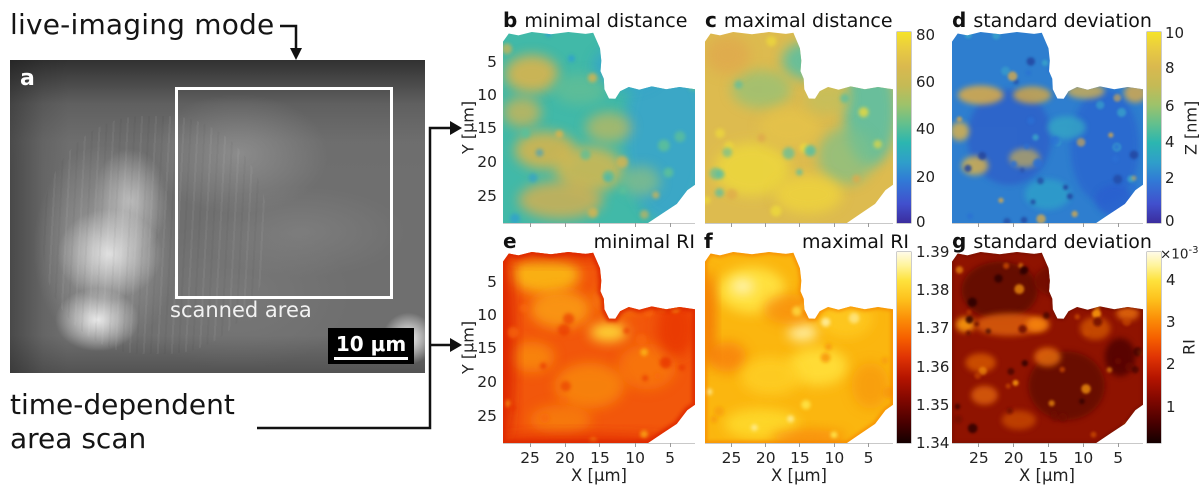 The image size is (1200, 490). I want to click on heatmap-c, so click(799, 129).